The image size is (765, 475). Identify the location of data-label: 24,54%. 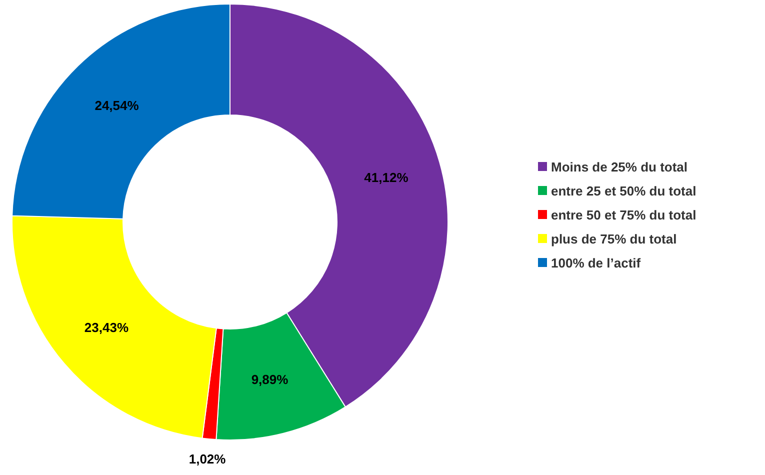
(117, 105).